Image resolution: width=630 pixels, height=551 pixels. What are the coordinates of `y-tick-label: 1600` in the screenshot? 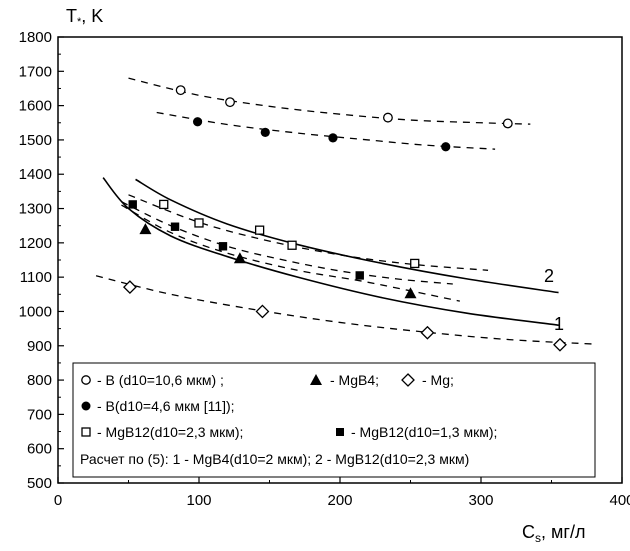 It's located at (35, 106).